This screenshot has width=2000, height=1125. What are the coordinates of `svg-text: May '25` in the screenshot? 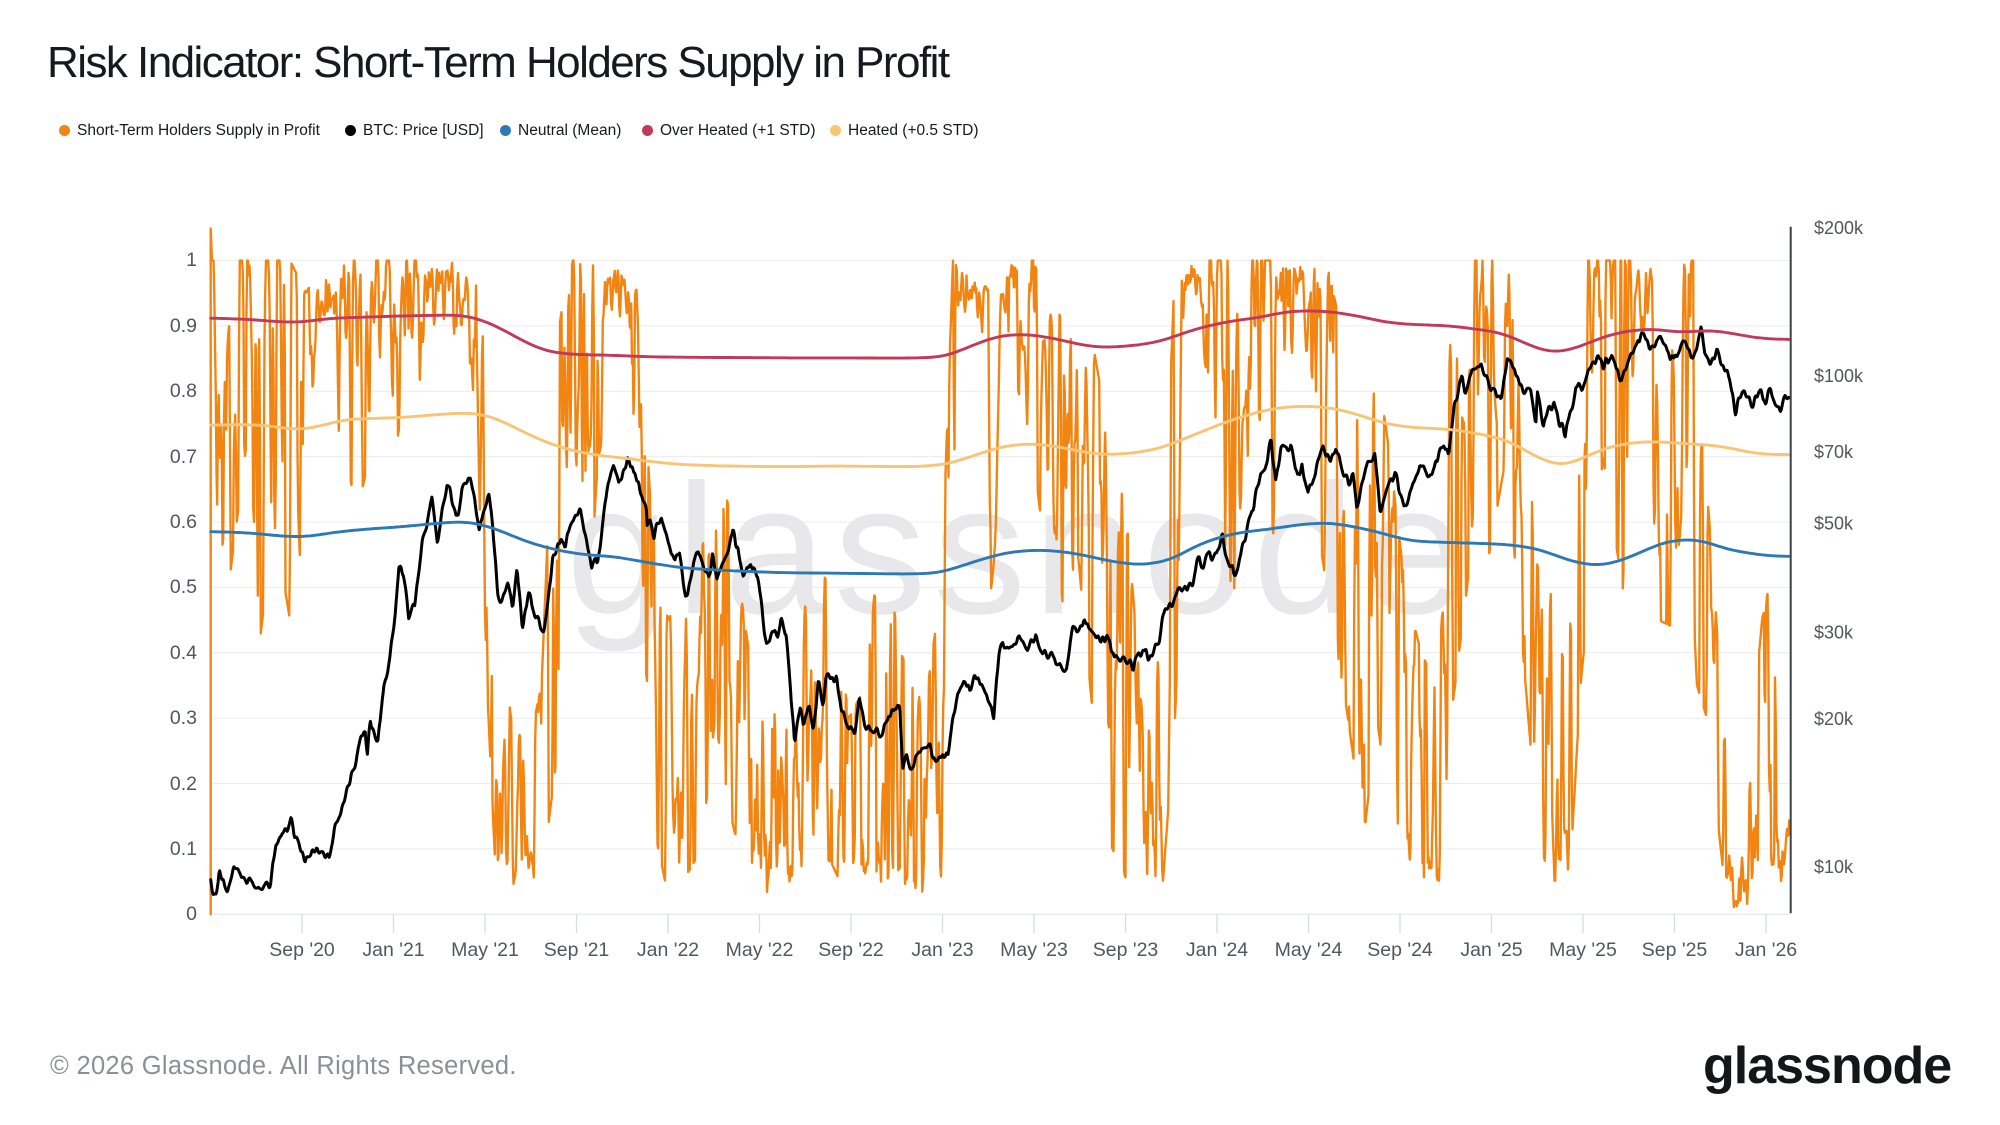 It's located at (1583, 950).